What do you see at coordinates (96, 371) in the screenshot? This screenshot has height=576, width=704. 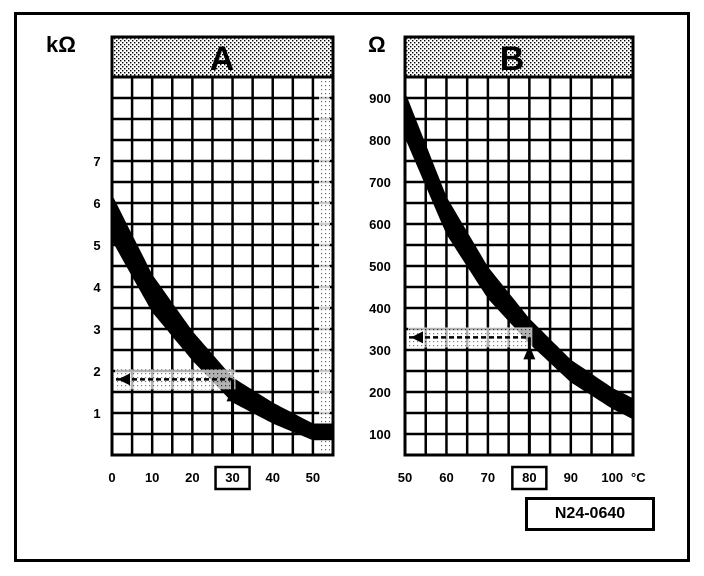 I see `y-tick-label: 2` at bounding box center [96, 371].